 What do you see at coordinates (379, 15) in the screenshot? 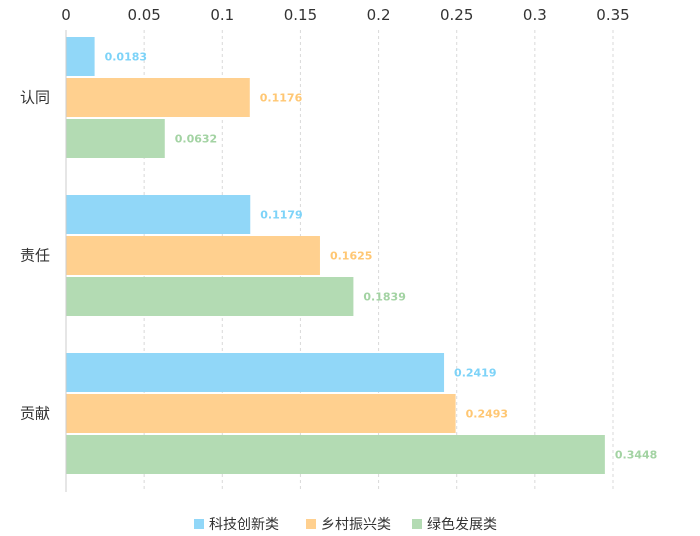
I see `x-tick-label: 0.2` at bounding box center [379, 15].